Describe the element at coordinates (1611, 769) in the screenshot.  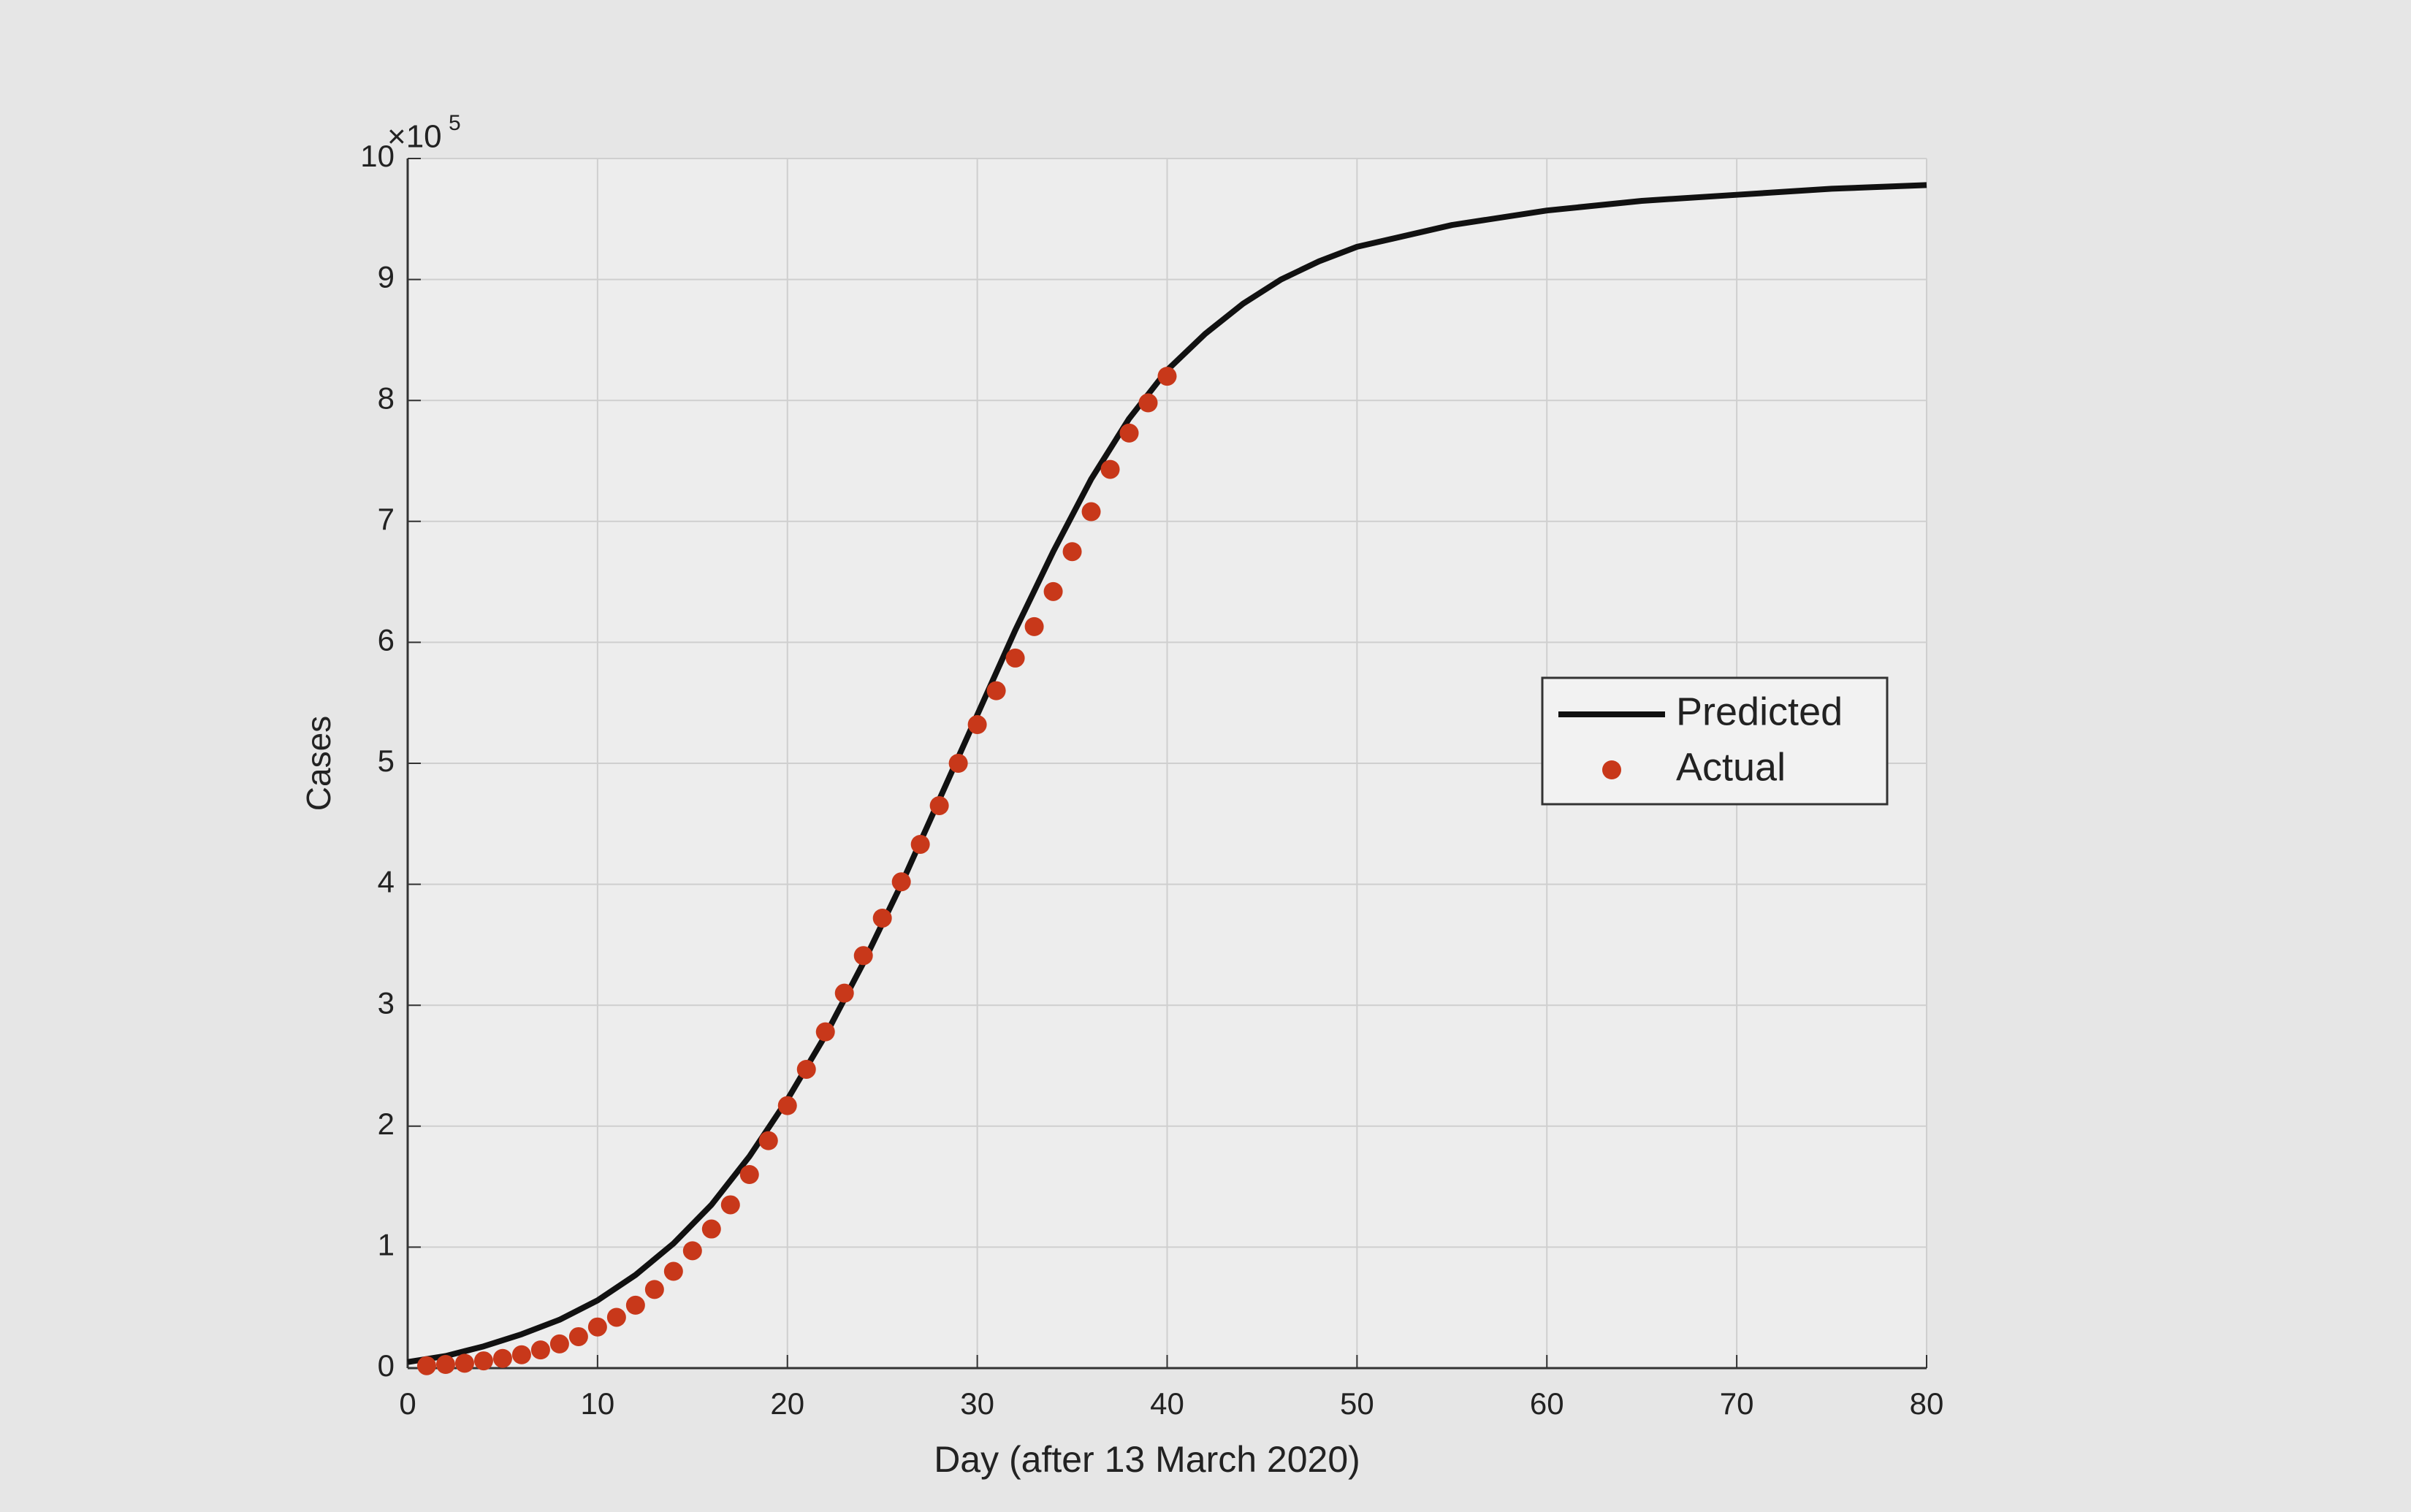
I see `legend-marker` at that location.